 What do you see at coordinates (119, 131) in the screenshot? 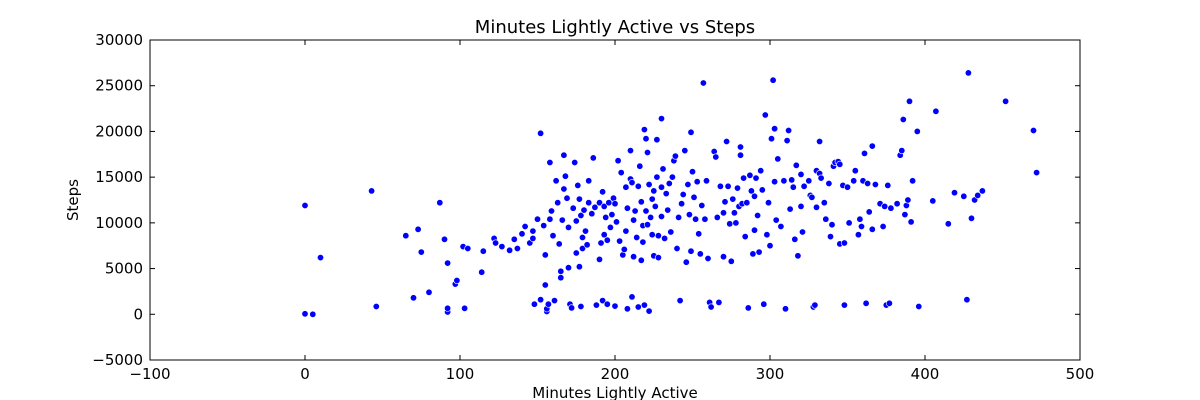
I see `y-tick-label: 20000` at bounding box center [119, 131].